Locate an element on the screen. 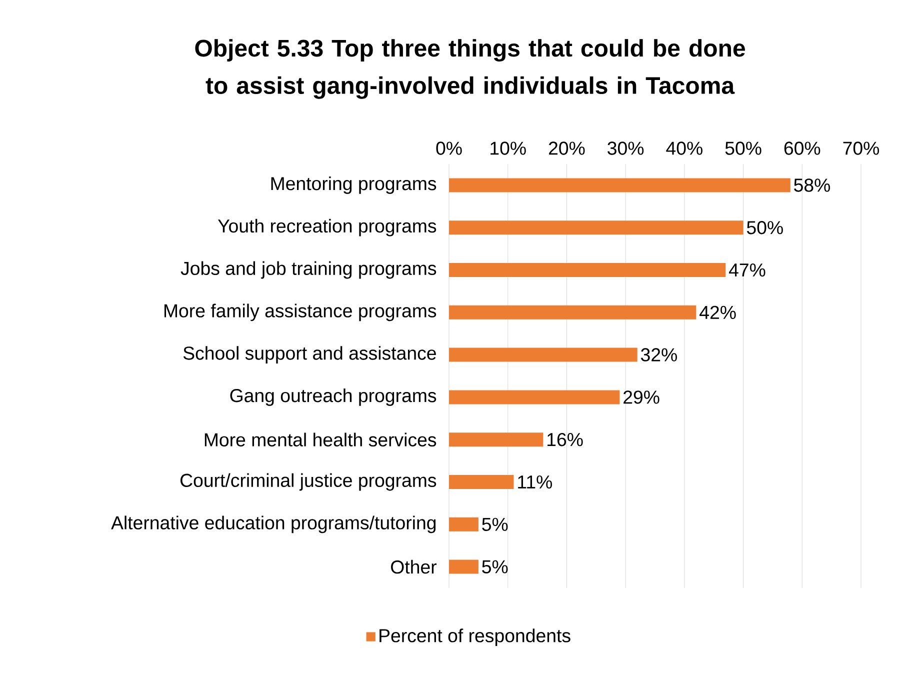 This screenshot has width=904, height=675. y-tick-label: Youth recreation programs is located at coordinates (327, 227).